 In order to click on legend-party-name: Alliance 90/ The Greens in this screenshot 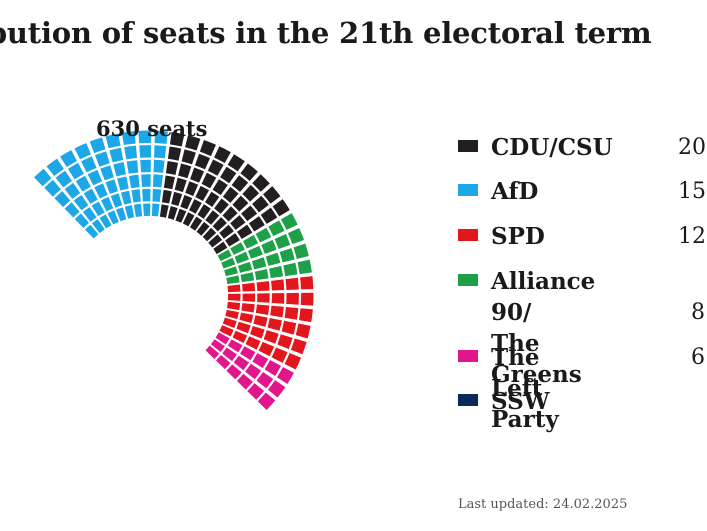, I will do `click(543, 328)`.